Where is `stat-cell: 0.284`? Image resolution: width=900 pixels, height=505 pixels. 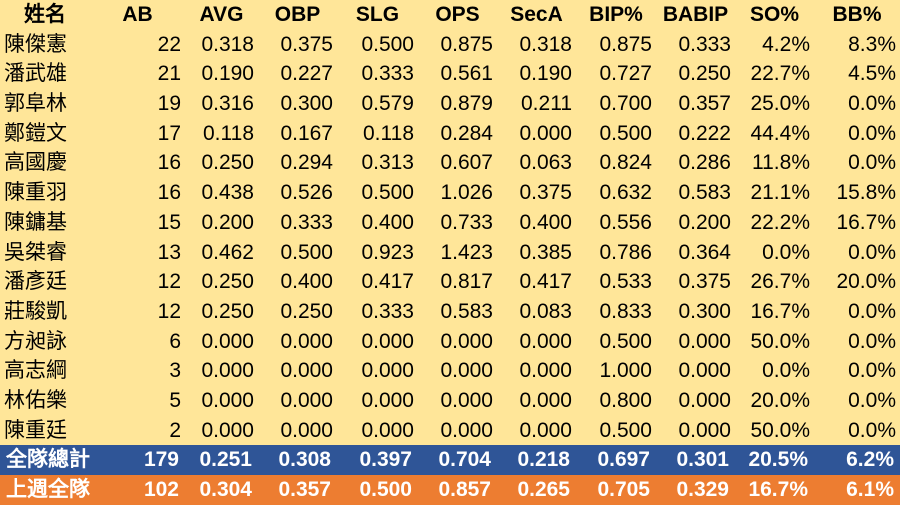 stat-cell: 0.284 is located at coordinates (466, 133).